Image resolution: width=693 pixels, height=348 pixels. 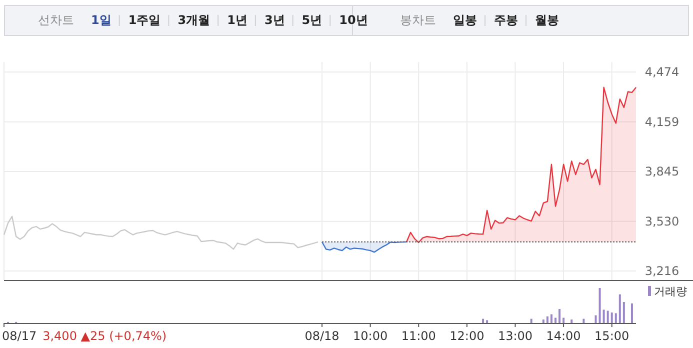 I want to click on x-tick-label: 08/18, so click(x=322, y=336).